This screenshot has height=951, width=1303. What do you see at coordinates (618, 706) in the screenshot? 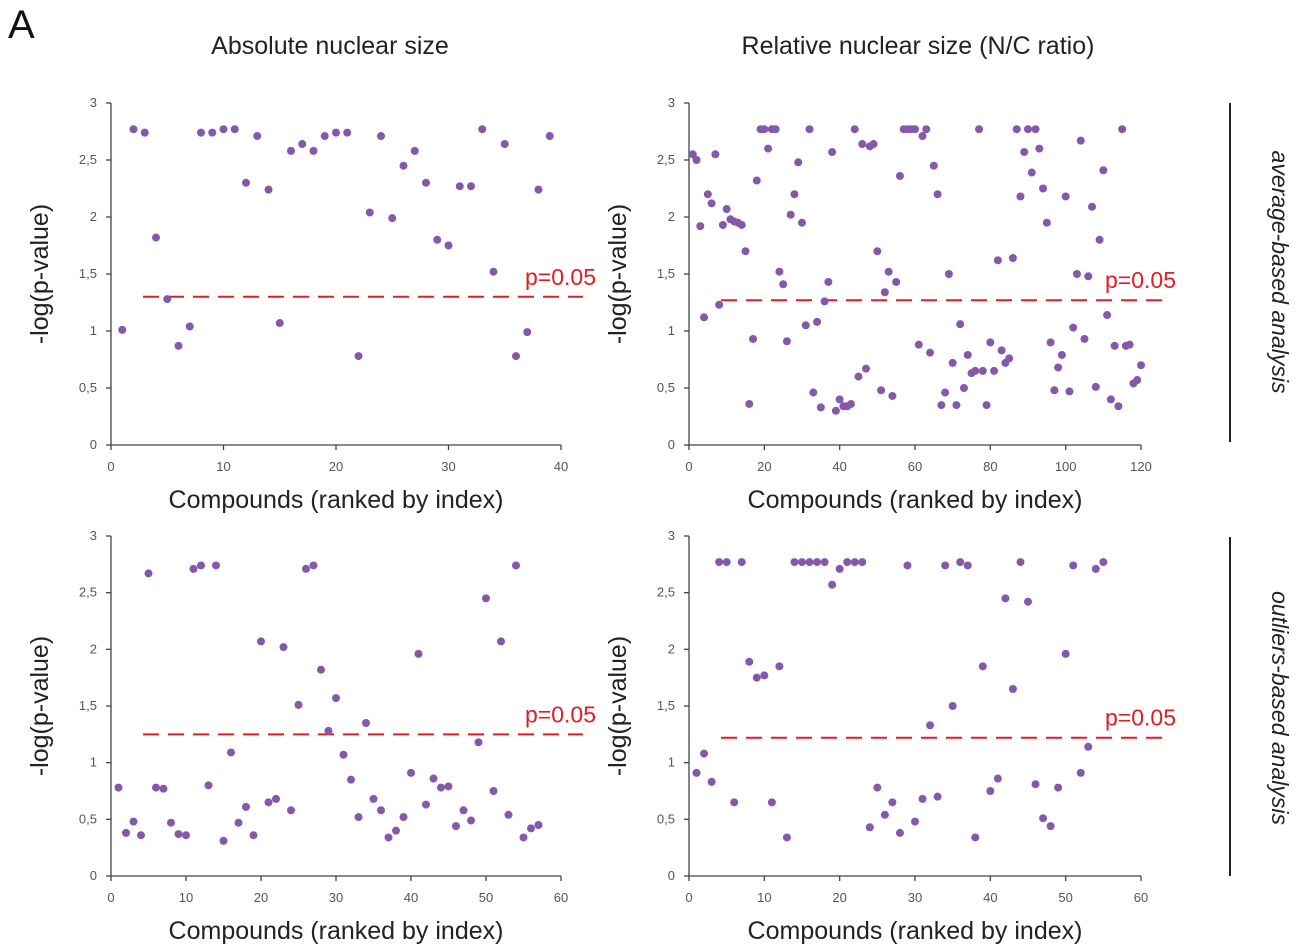
I see `y-axis-title: -log(p-value)` at bounding box center [618, 706].